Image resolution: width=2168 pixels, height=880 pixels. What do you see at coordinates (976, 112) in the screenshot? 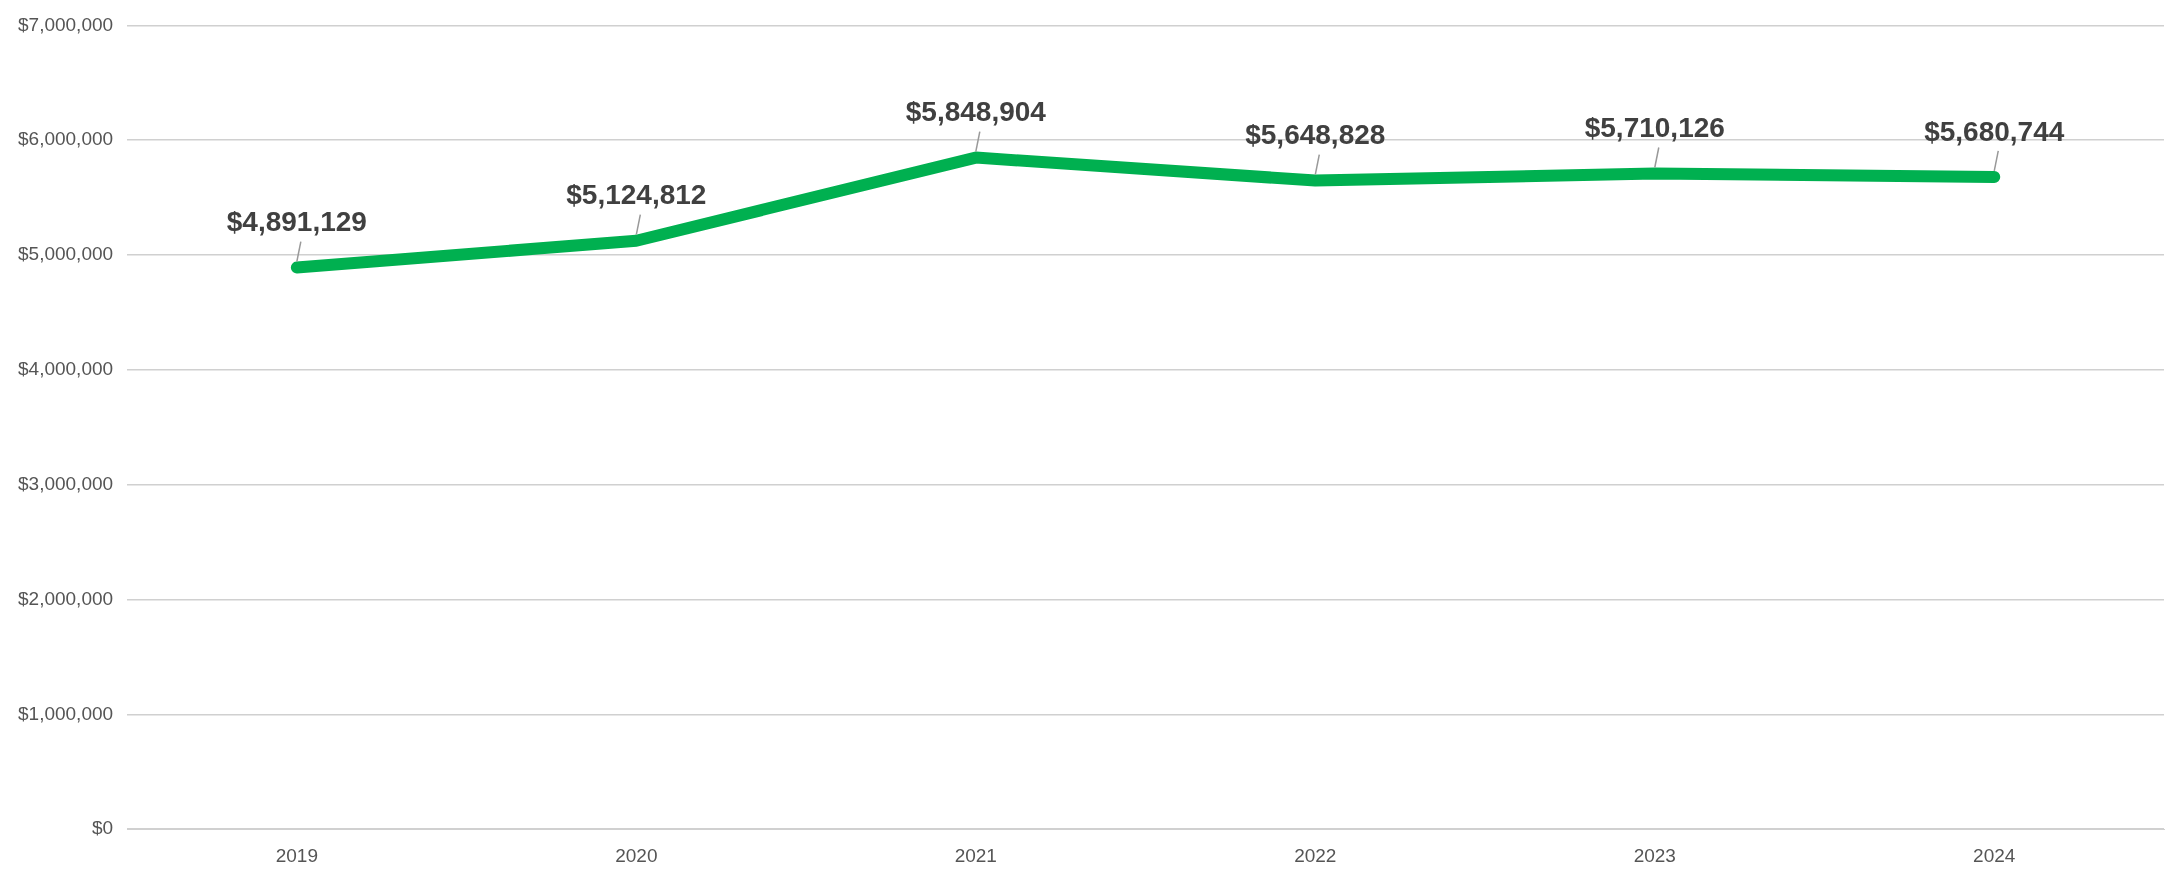
I see `data-label: $5,848,904` at bounding box center [976, 112].